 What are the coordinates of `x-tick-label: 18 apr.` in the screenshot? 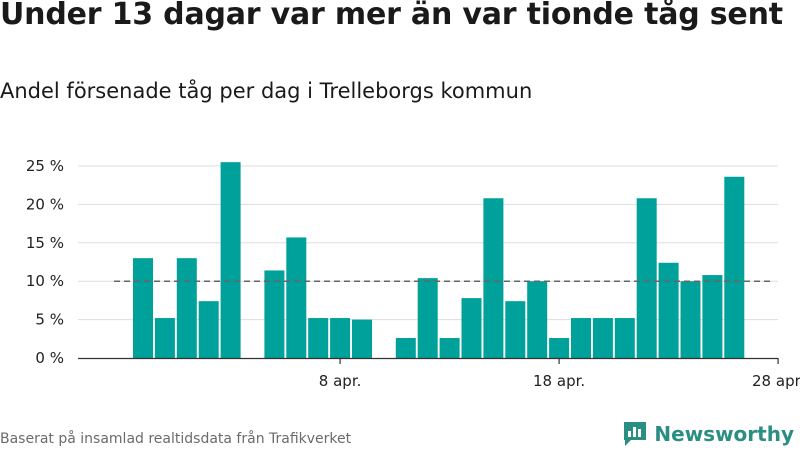 It's located at (559, 381).